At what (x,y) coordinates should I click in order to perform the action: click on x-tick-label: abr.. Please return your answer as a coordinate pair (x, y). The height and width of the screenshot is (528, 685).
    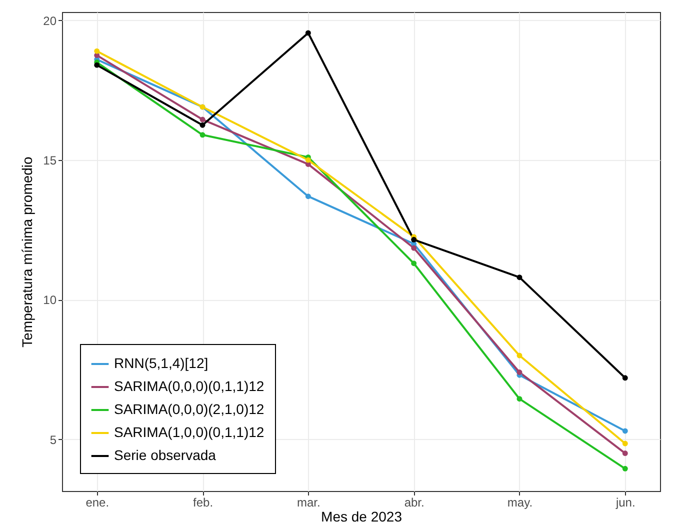
    Looking at the image, I should click on (414, 503).